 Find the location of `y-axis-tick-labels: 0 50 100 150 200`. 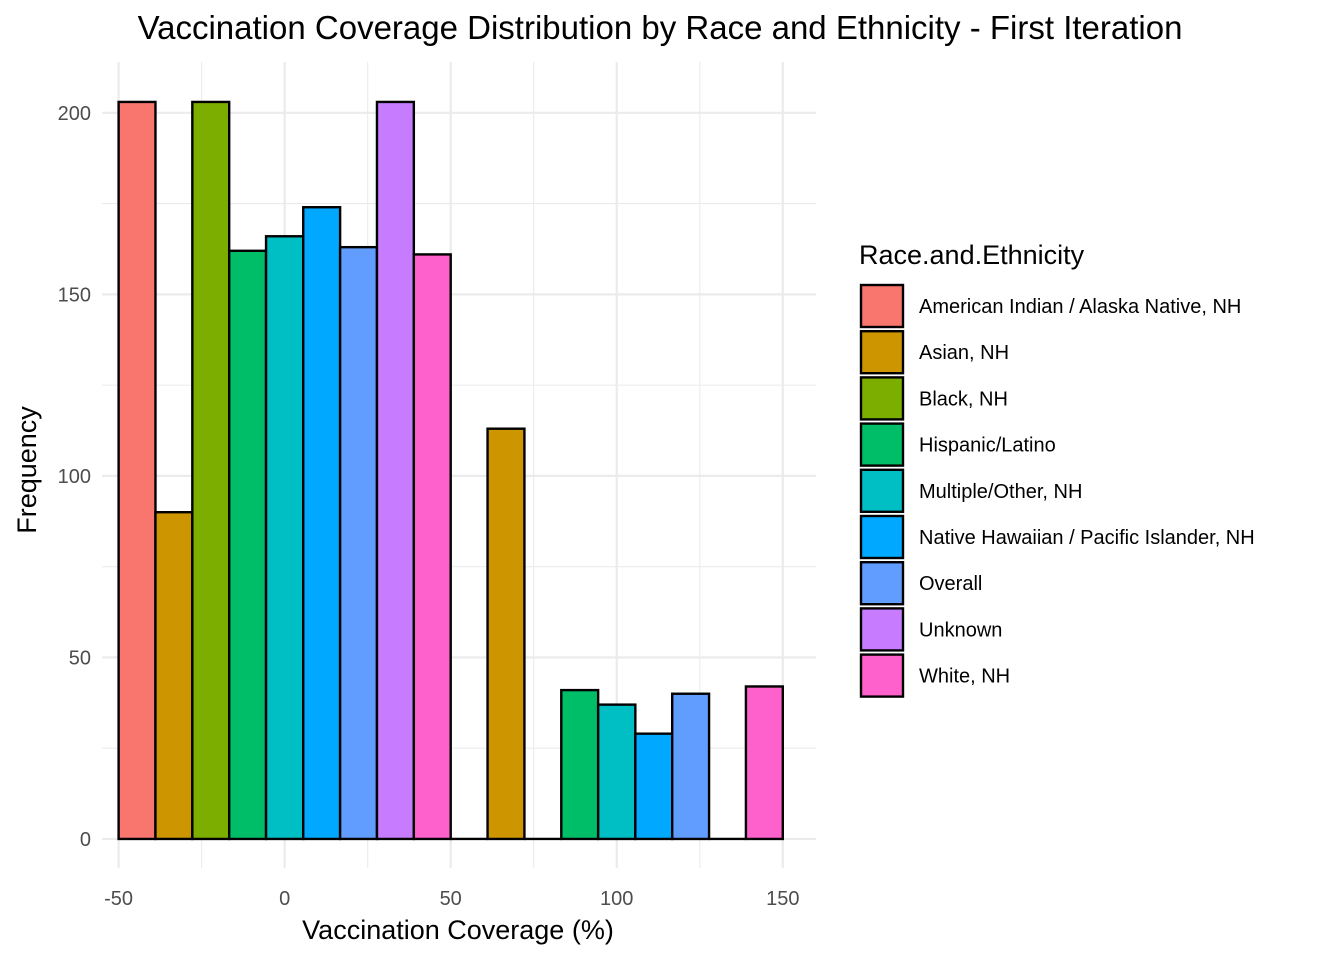

y-axis-tick-labels: 0 50 100 150 200 is located at coordinates (74, 477).